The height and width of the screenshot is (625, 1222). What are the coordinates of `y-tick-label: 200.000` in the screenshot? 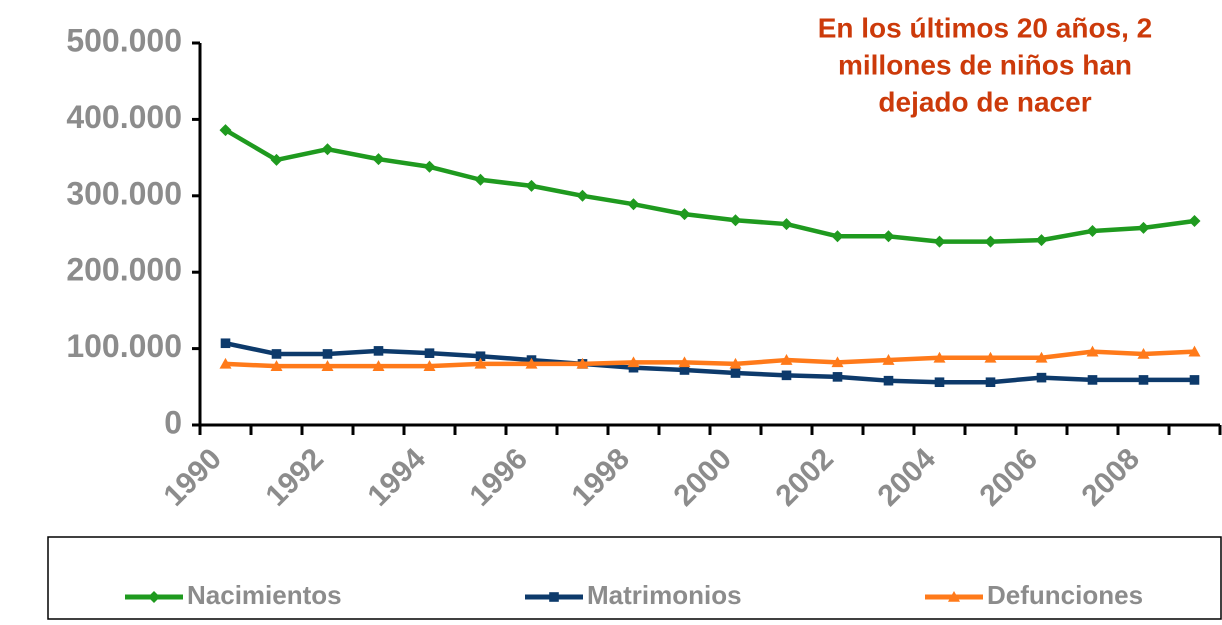 It's located at (124, 270).